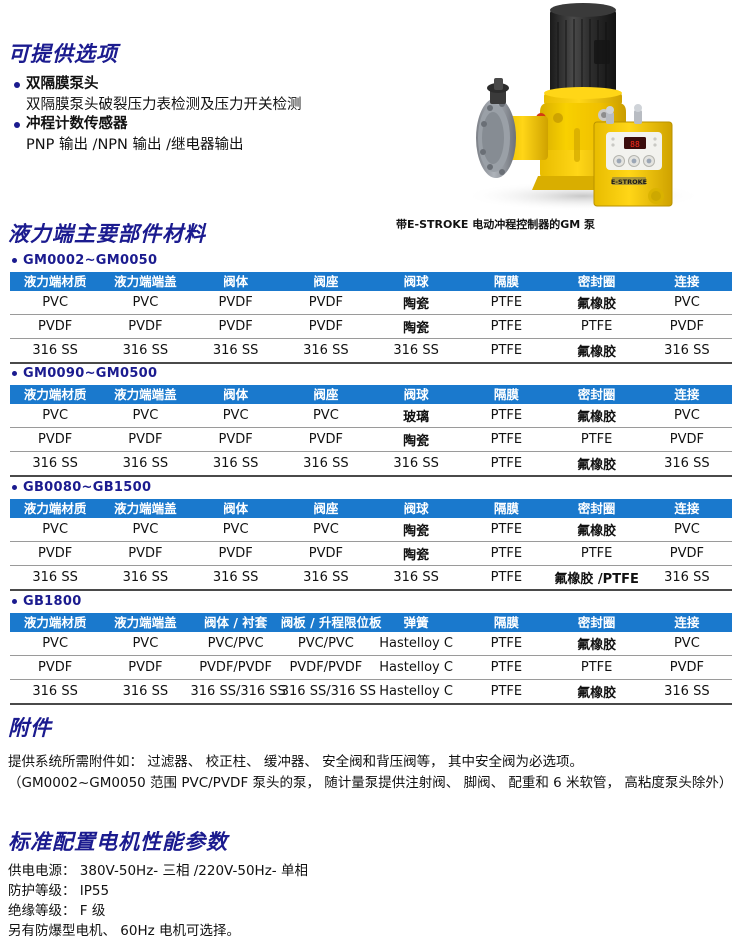  I want to click on pump-illustration: 88 E-STROKE, so click(583, 107).